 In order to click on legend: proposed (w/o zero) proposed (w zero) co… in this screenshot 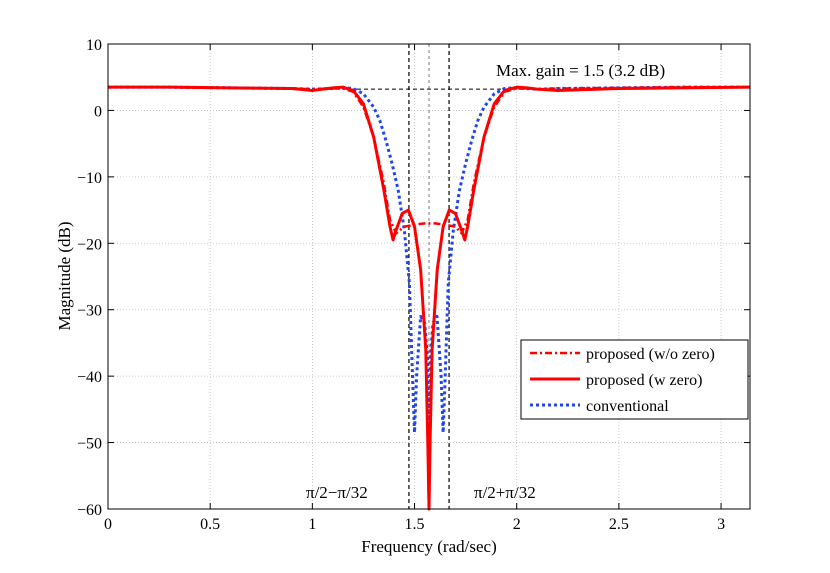, I will do `click(634, 379)`.